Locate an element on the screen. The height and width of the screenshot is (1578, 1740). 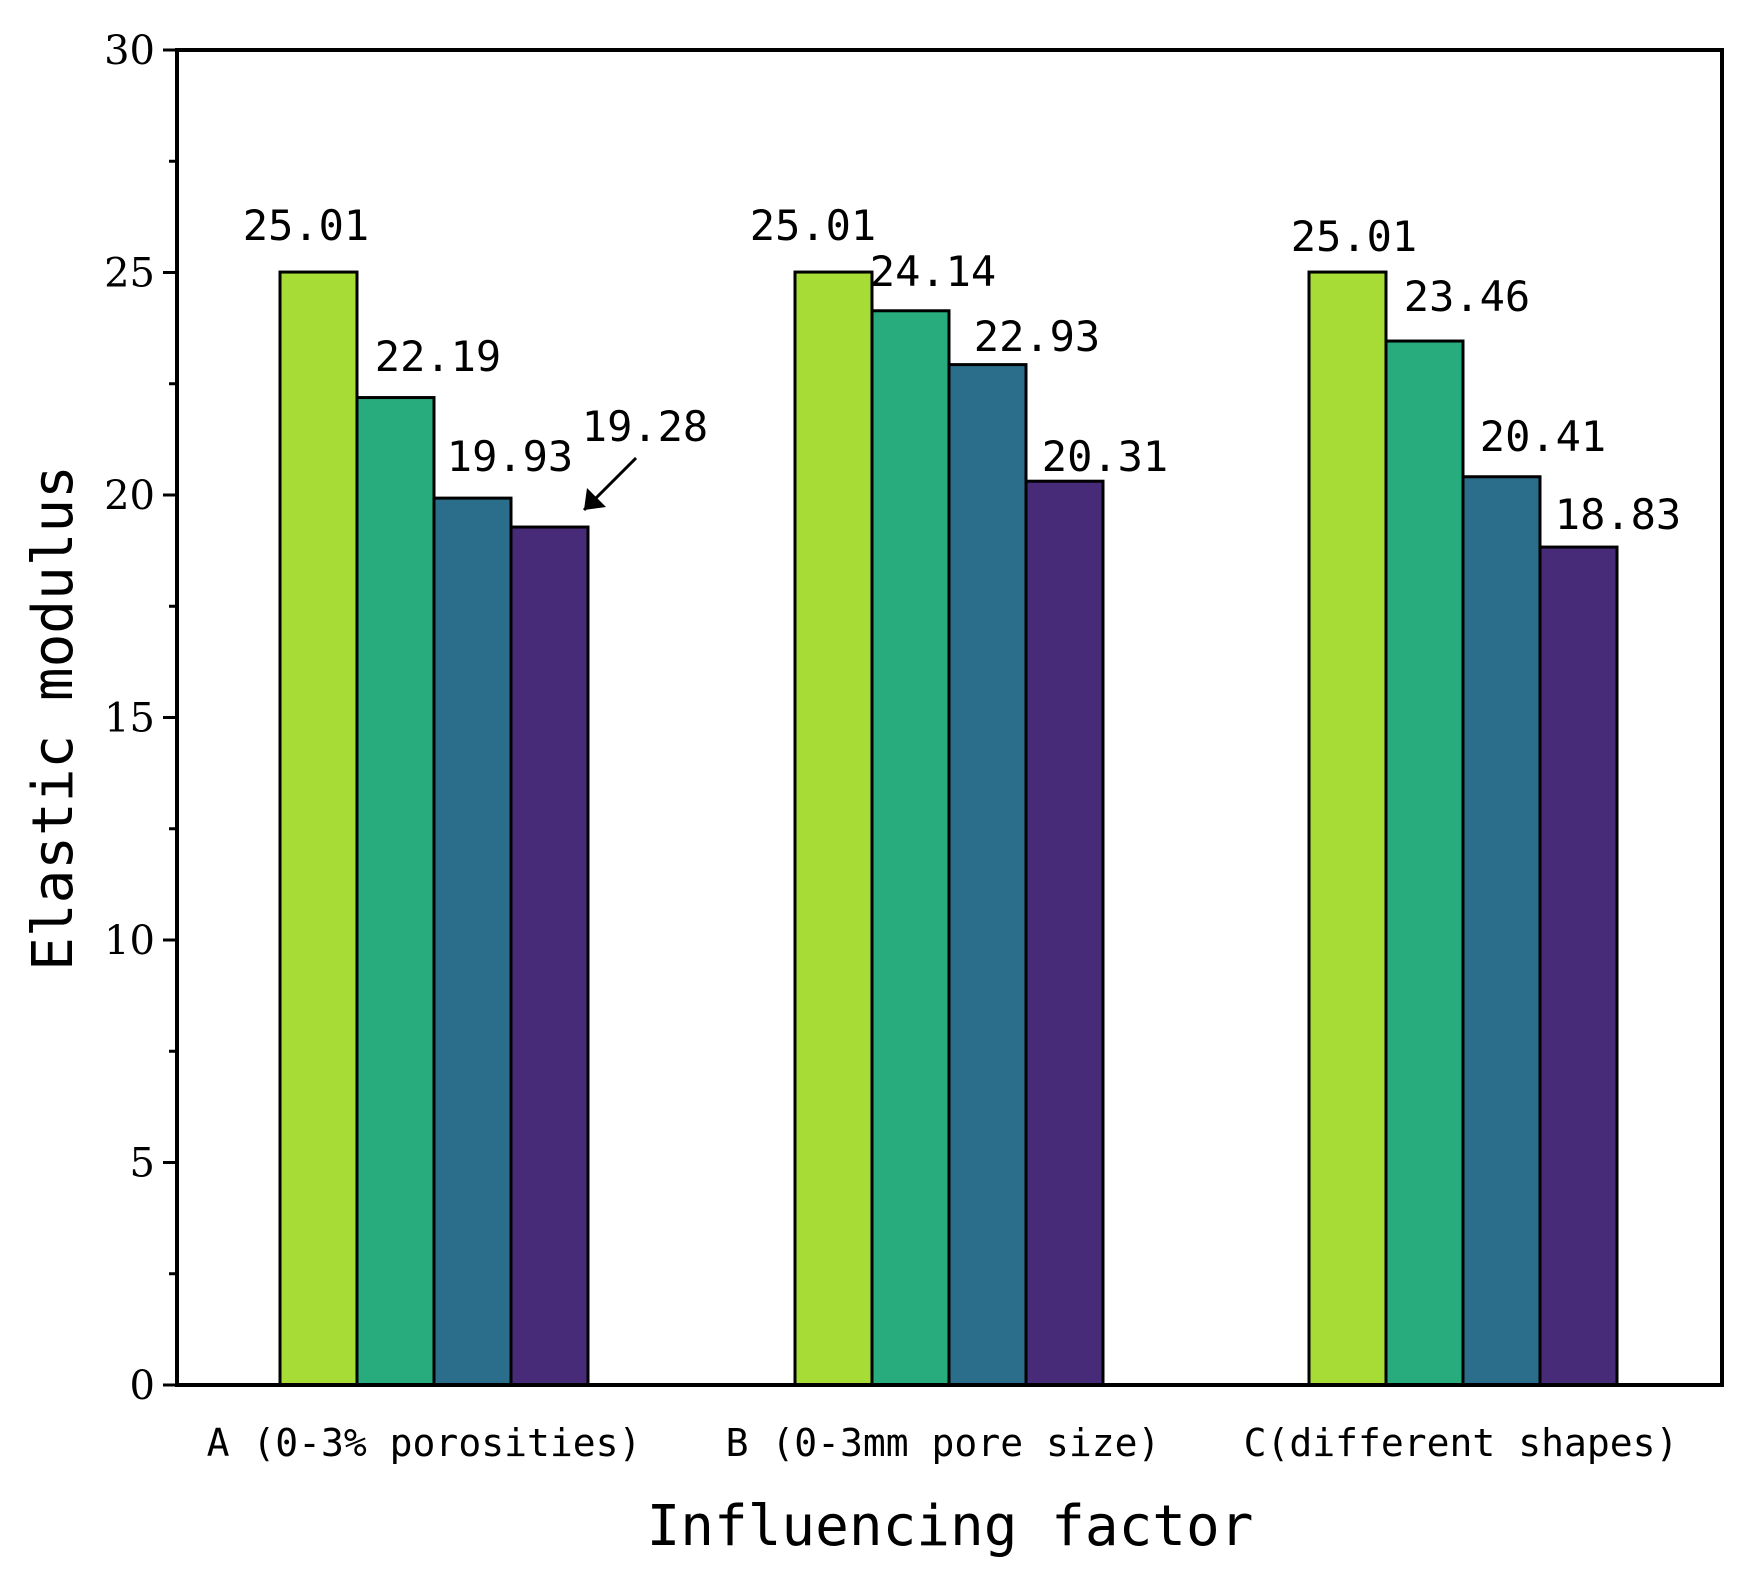
x-category-label: C(different shapes) is located at coordinates (1461, 1443).